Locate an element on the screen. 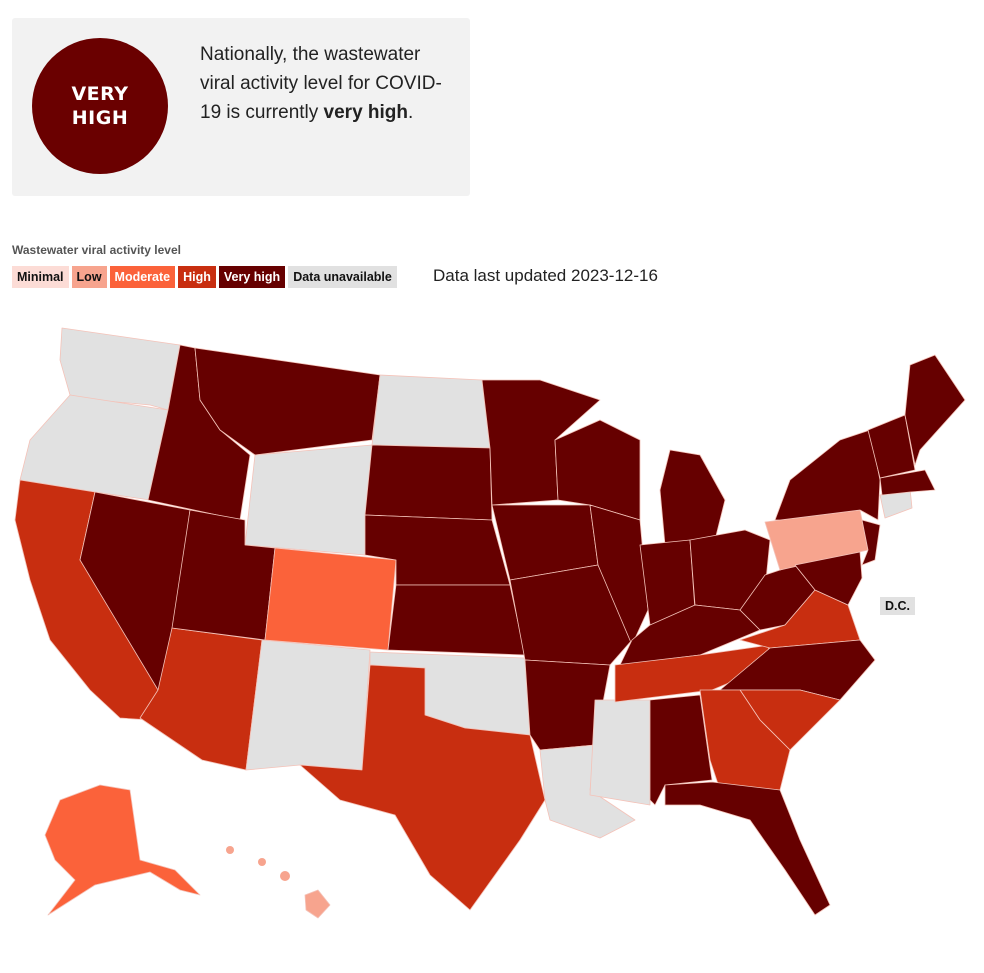 Image resolution: width=984 pixels, height=973 pixels. summary-text-bold: very high is located at coordinates (366, 112).